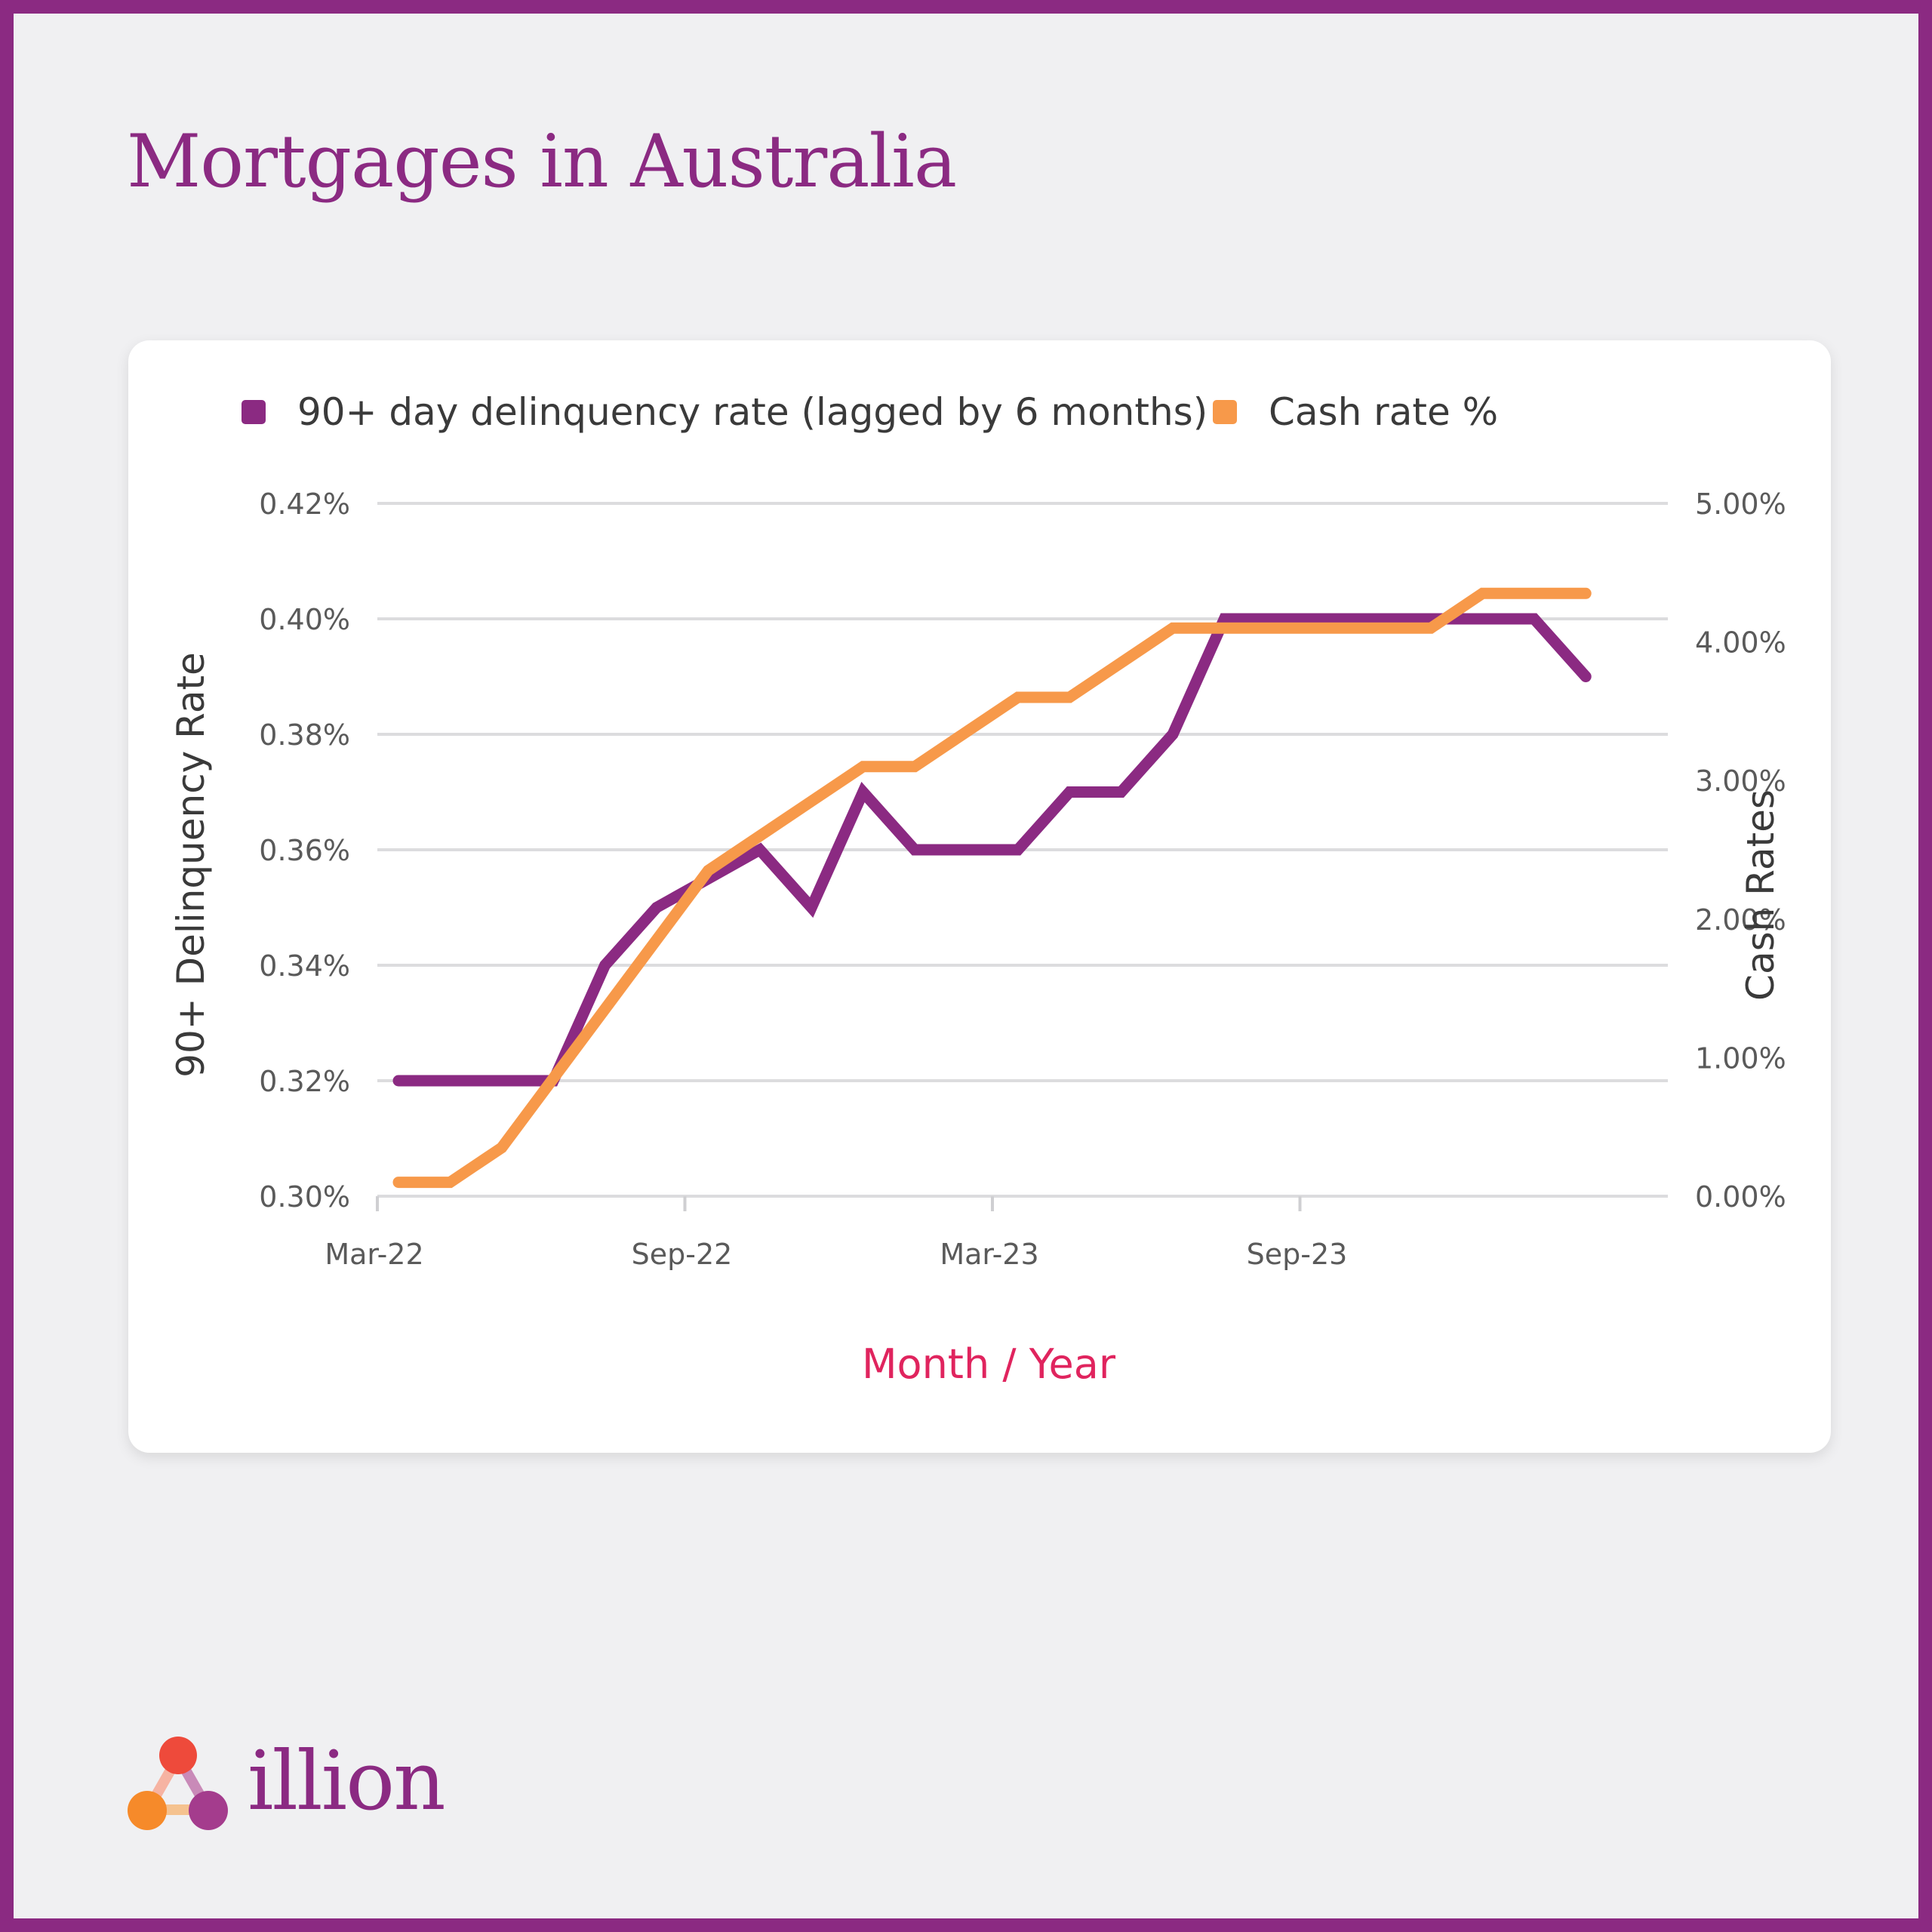  What do you see at coordinates (304, 504) in the screenshot?
I see `y-left-tick-label: 0.42%` at bounding box center [304, 504].